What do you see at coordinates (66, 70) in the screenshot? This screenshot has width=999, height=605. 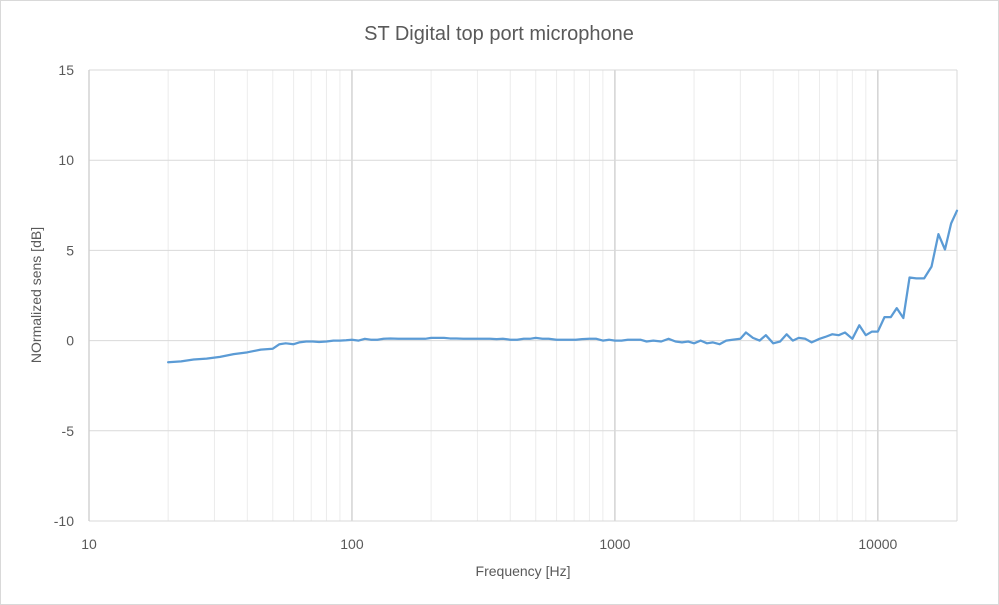 I see `y-tick-label: 15` at bounding box center [66, 70].